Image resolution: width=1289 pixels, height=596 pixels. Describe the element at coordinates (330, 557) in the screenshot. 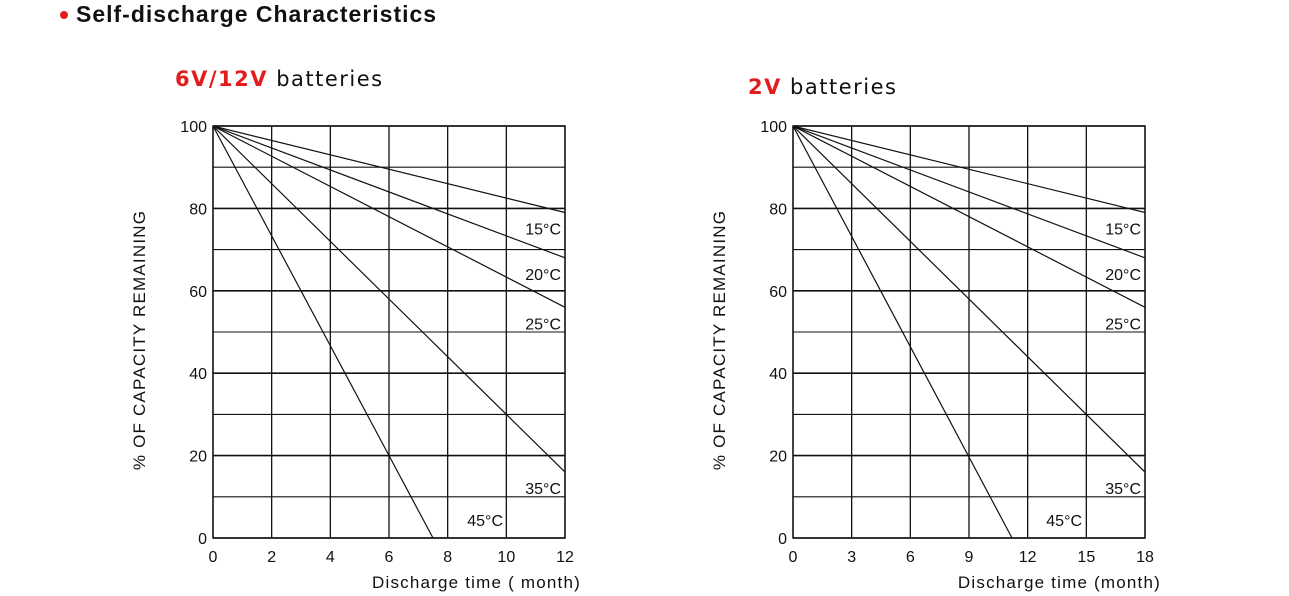

I see `x-tick-label: 4` at that location.